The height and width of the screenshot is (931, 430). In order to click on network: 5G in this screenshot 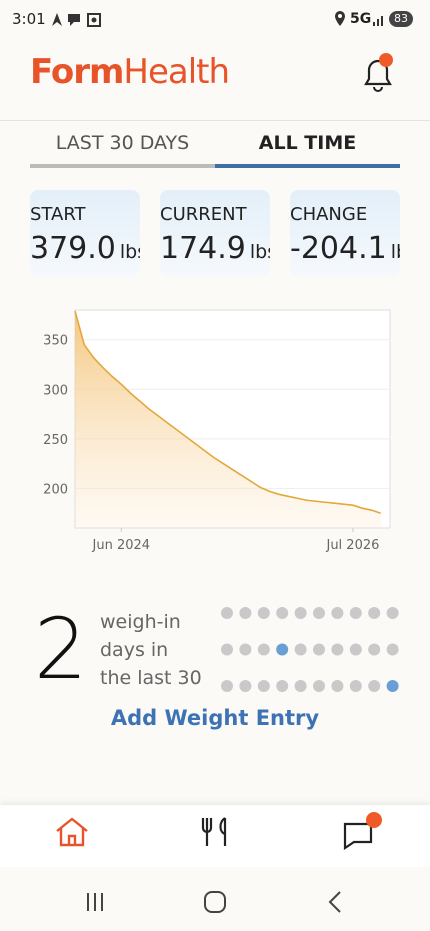, I will do `click(361, 19)`.